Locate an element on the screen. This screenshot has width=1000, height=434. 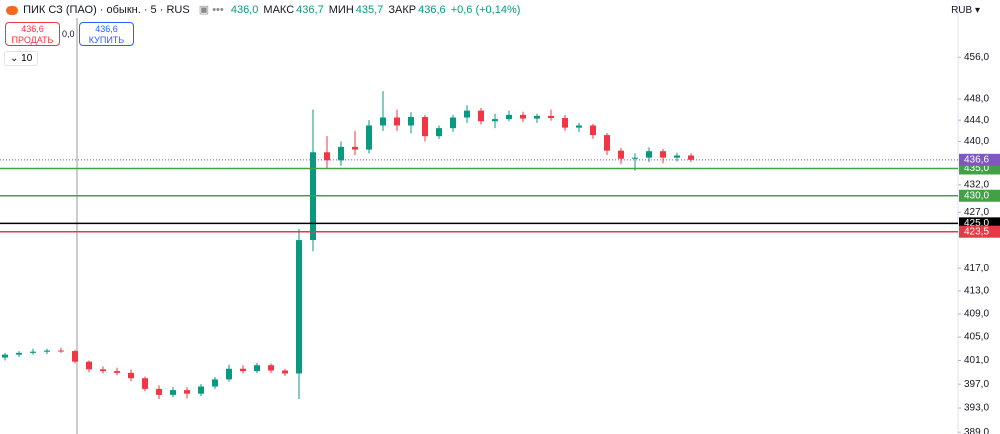
spread: 0,0 is located at coordinates (68, 34).